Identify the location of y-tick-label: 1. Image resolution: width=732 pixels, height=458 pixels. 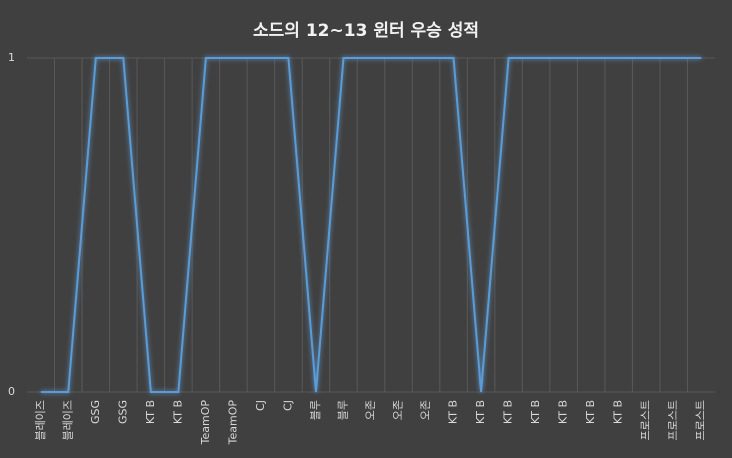
(11, 57).